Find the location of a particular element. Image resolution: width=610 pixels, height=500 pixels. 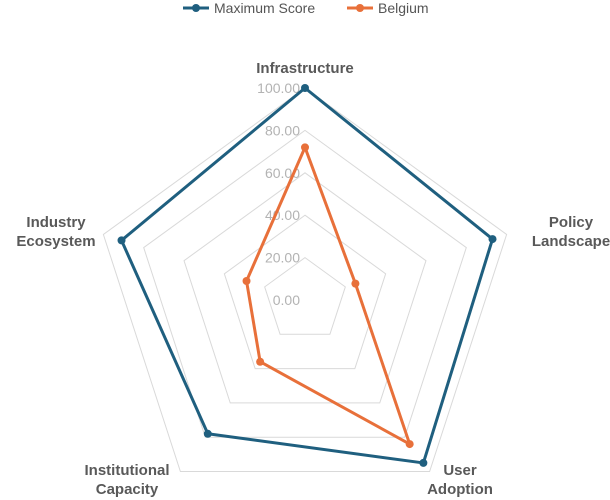

legend-item: Maximum Score is located at coordinates (249, 8).